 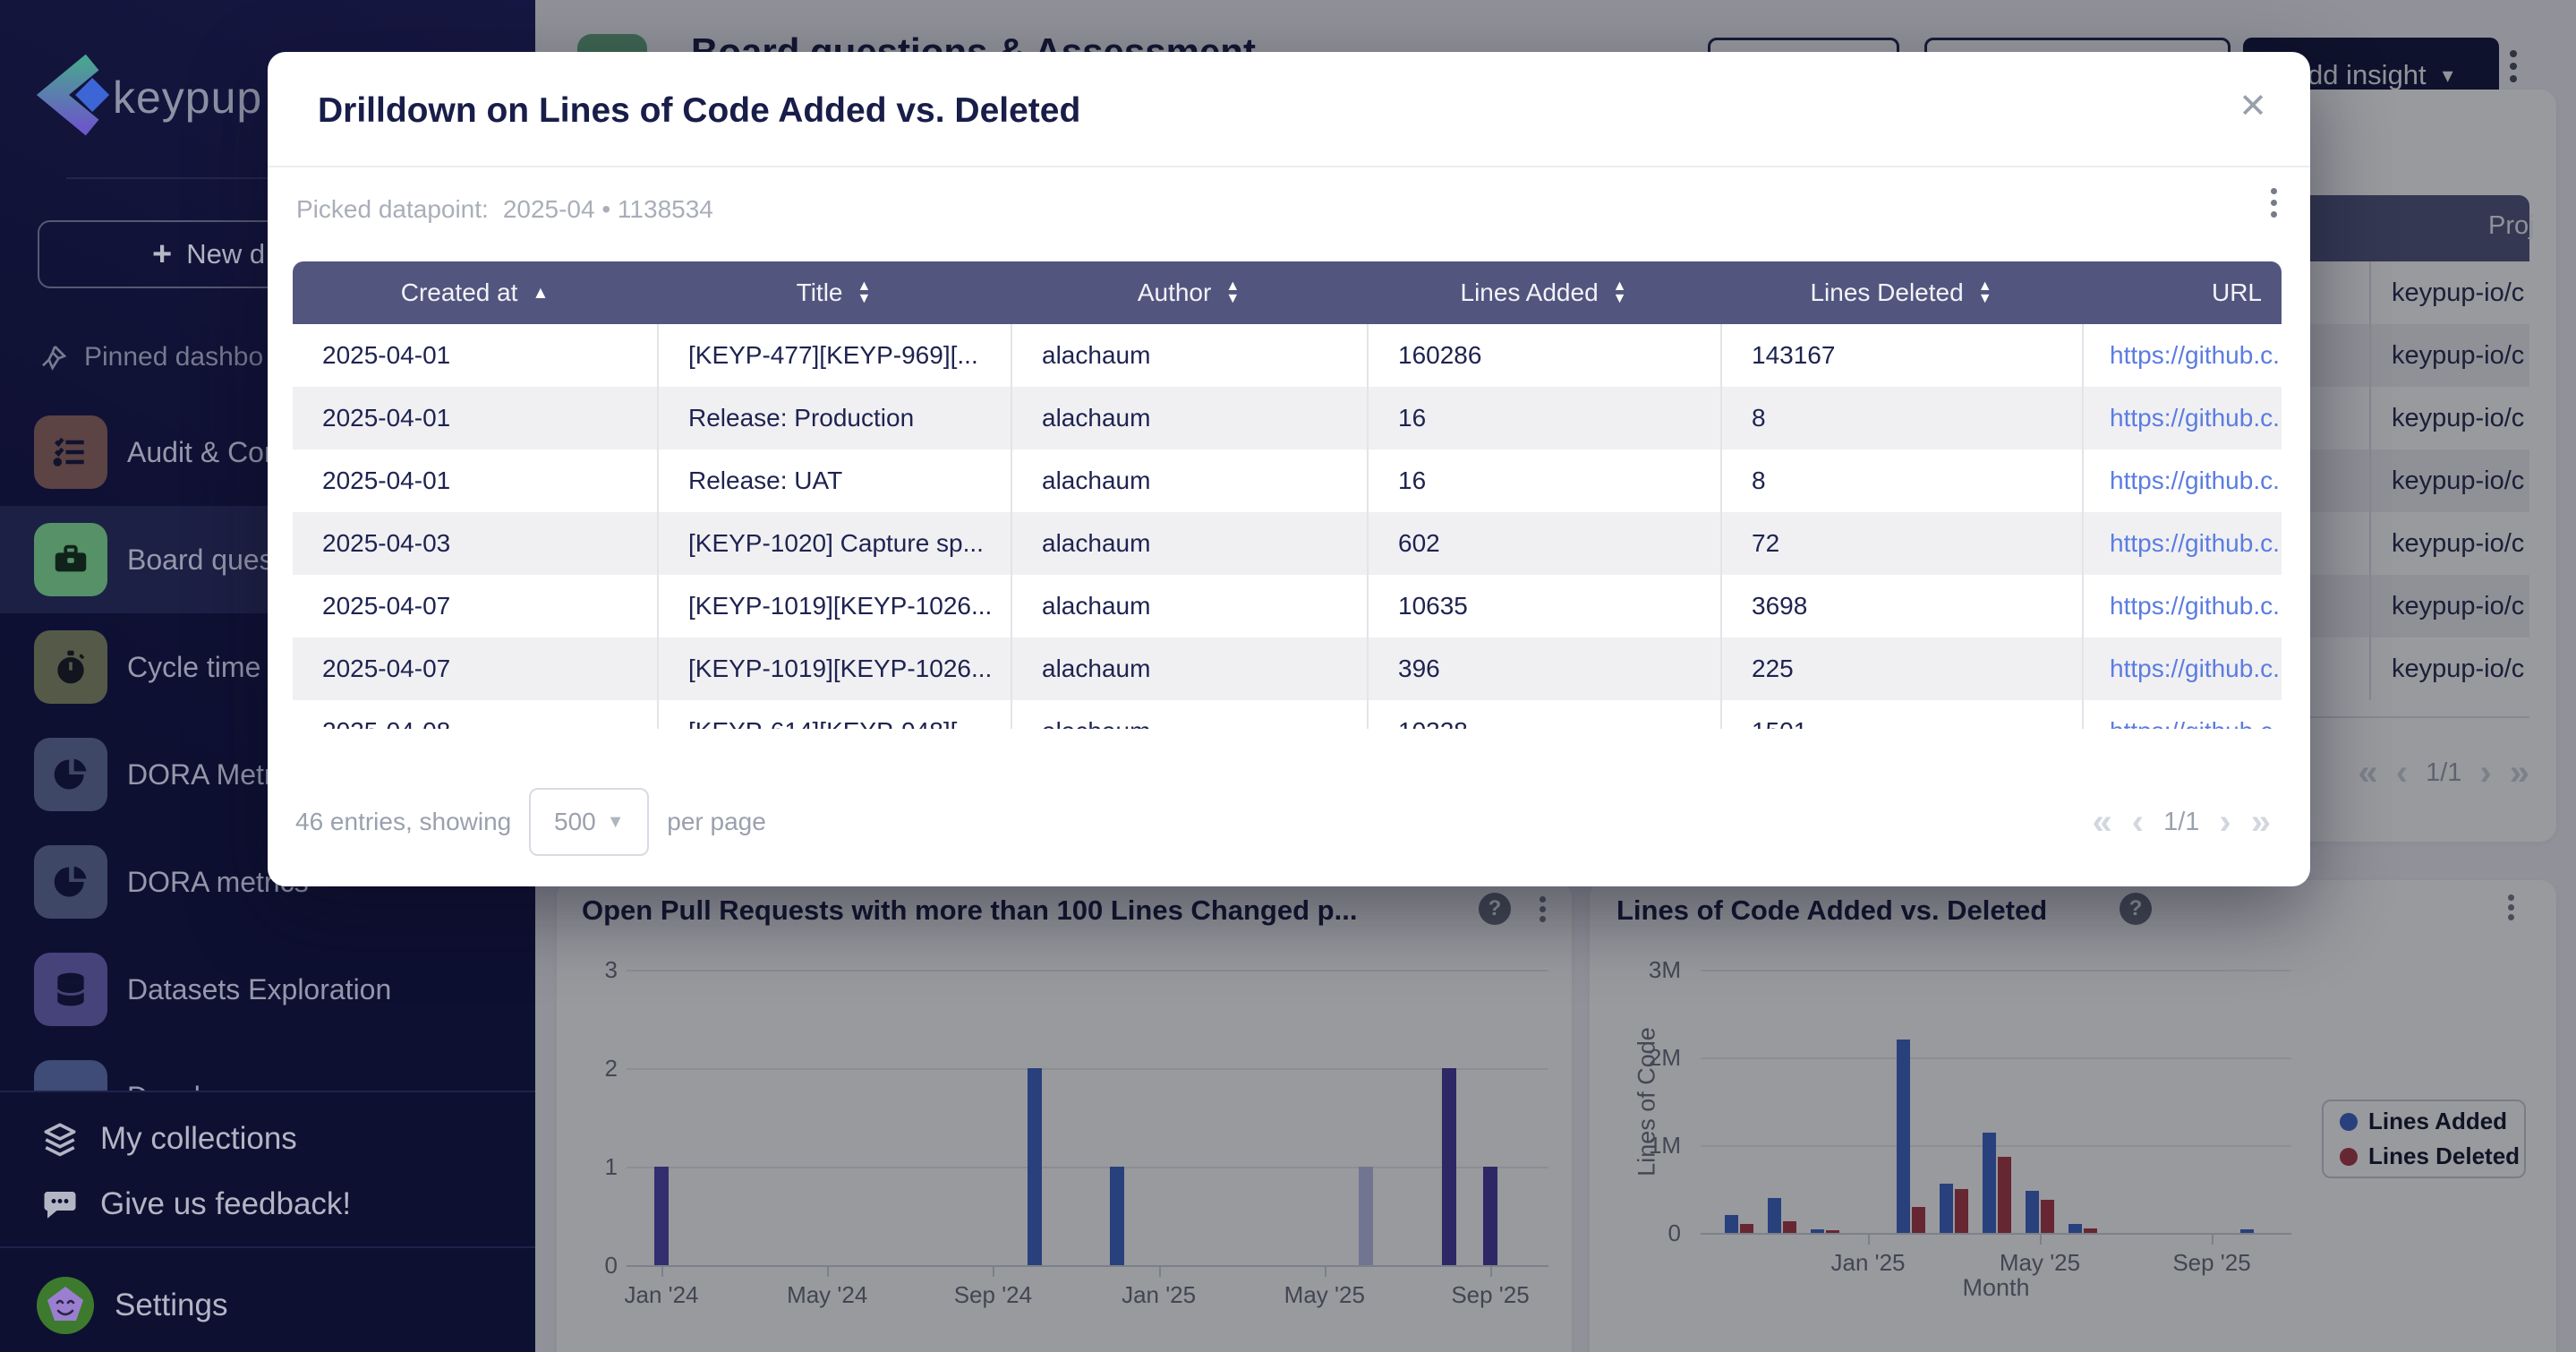 I want to click on table-cell: 16, so click(x=1543, y=418).